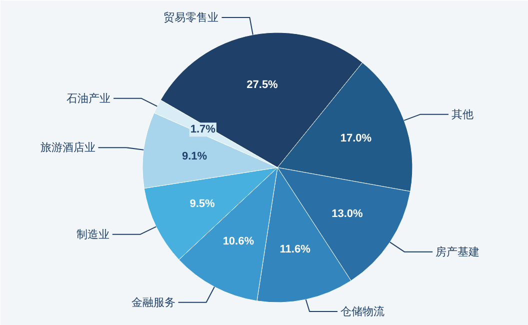 This screenshot has height=325, width=528. I want to click on slice-label: 旅游酒店业, so click(68, 147).